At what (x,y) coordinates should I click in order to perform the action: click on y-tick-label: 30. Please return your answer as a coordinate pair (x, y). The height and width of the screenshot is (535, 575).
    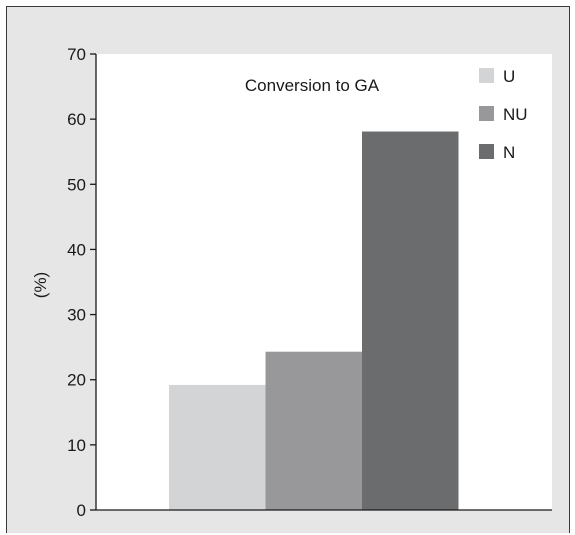
    Looking at the image, I should click on (76, 315).